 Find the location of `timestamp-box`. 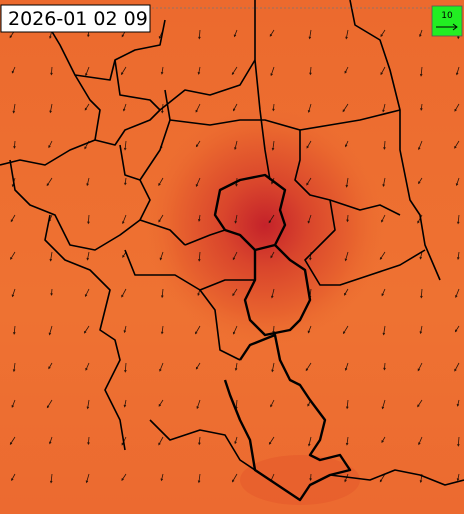

timestamp-box is located at coordinates (75, 18).